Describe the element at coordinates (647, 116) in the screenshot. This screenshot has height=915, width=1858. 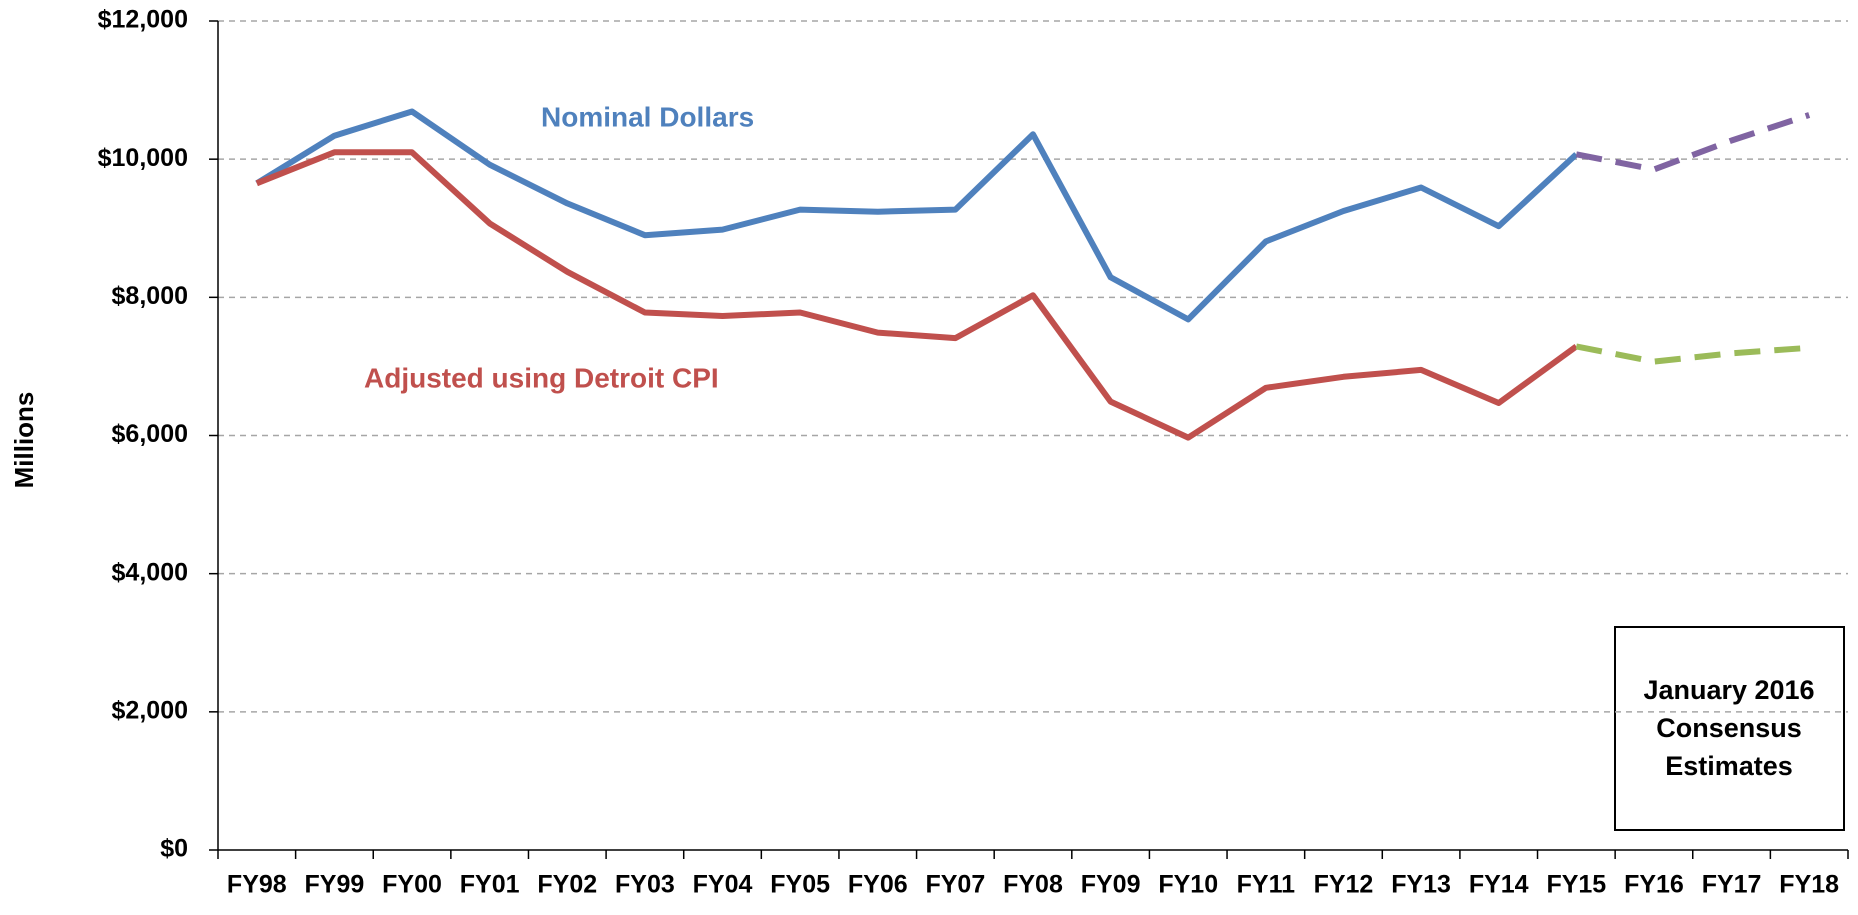
I see `series-label: Nominal Dollars` at that location.